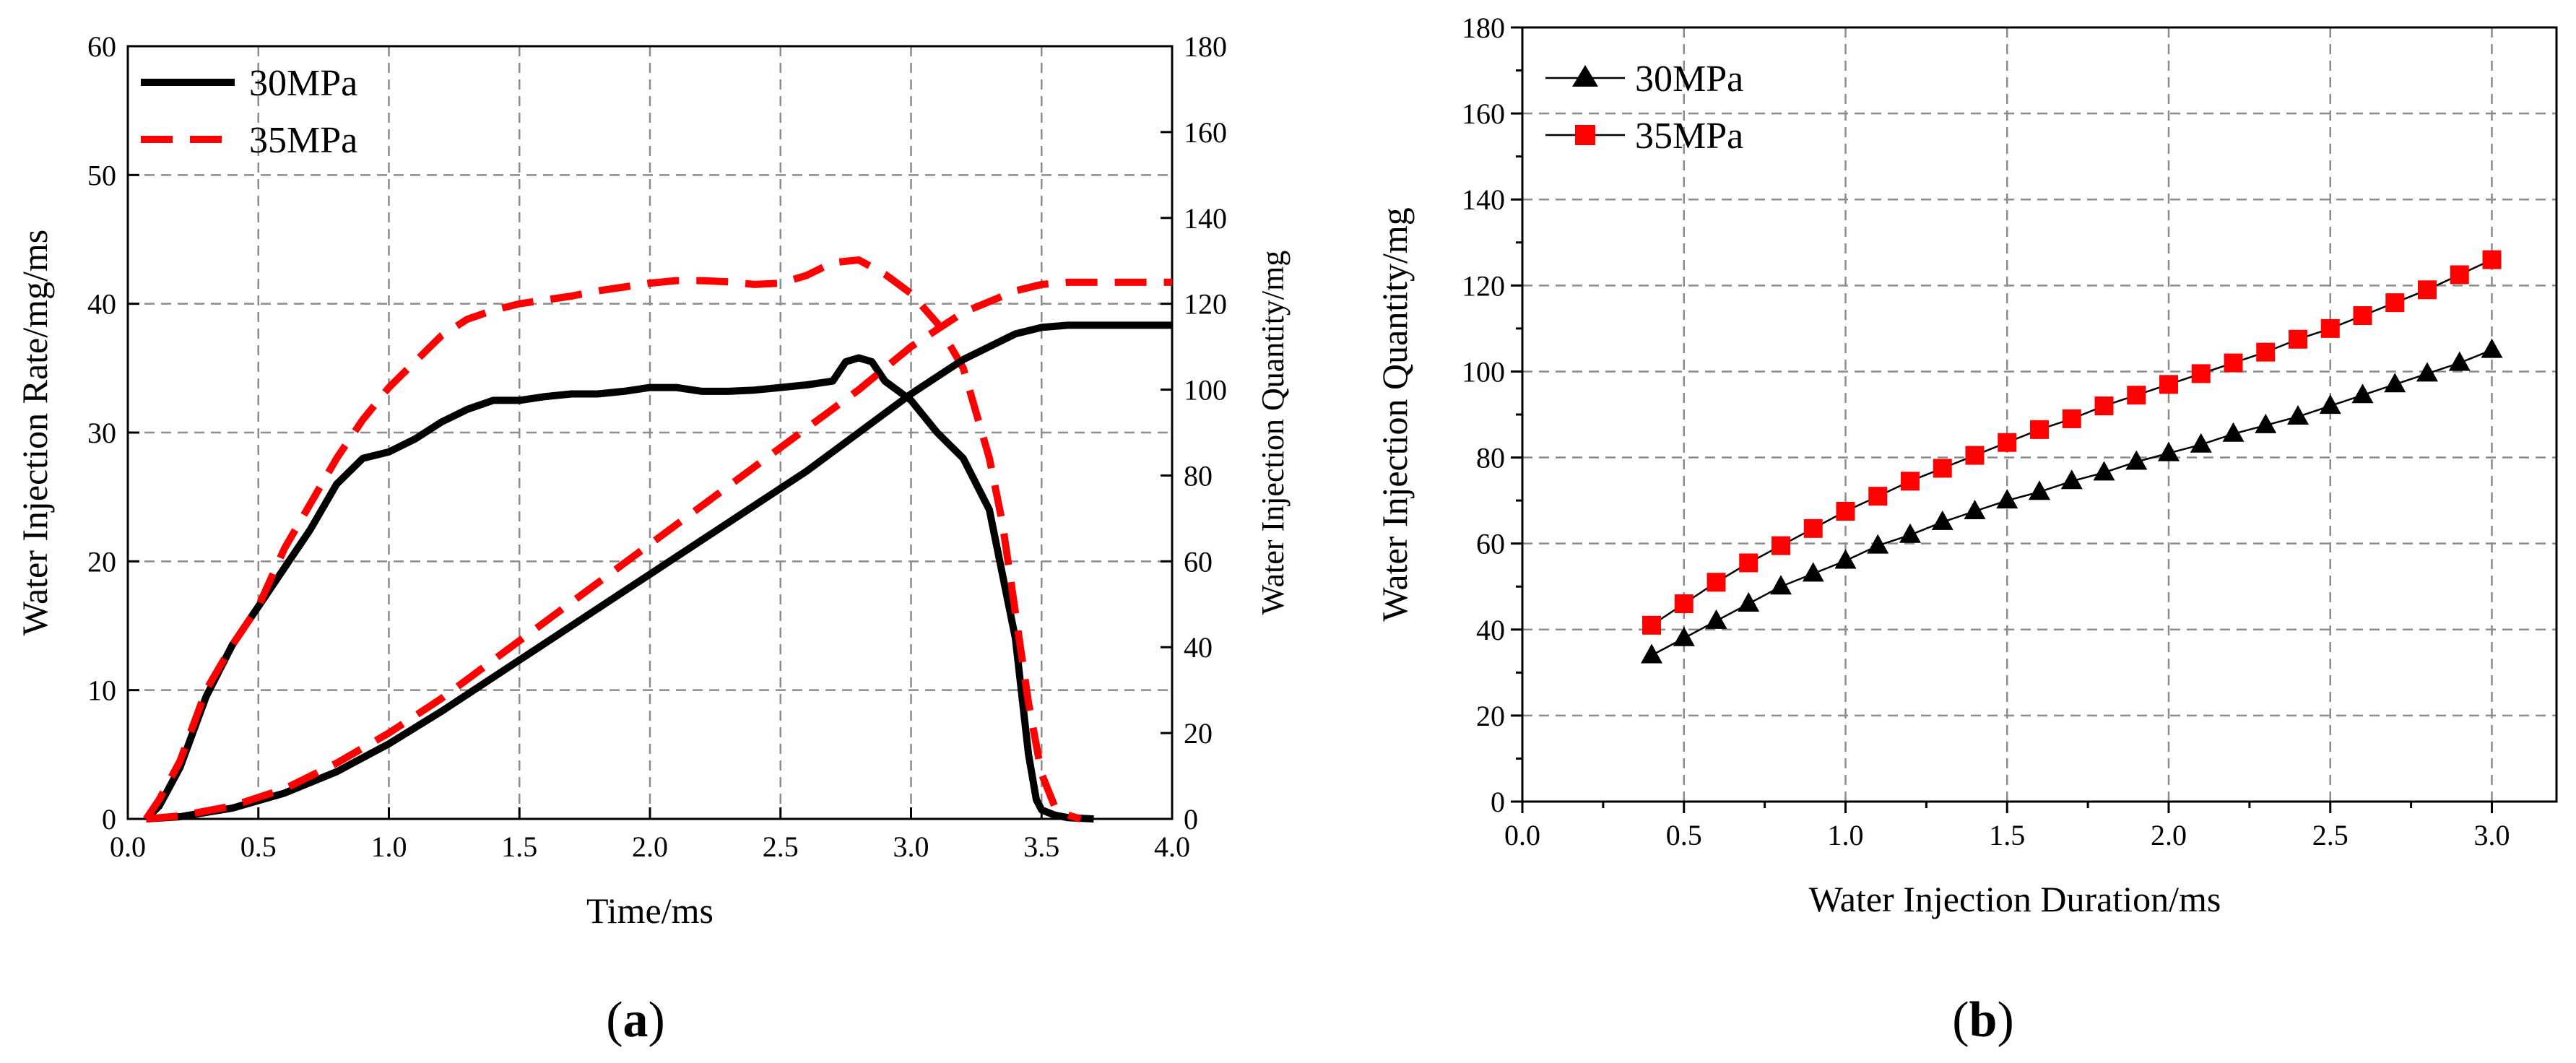  Describe the element at coordinates (1846, 835) in the screenshot. I see `chart-b-xtick-label: 1.0` at that location.